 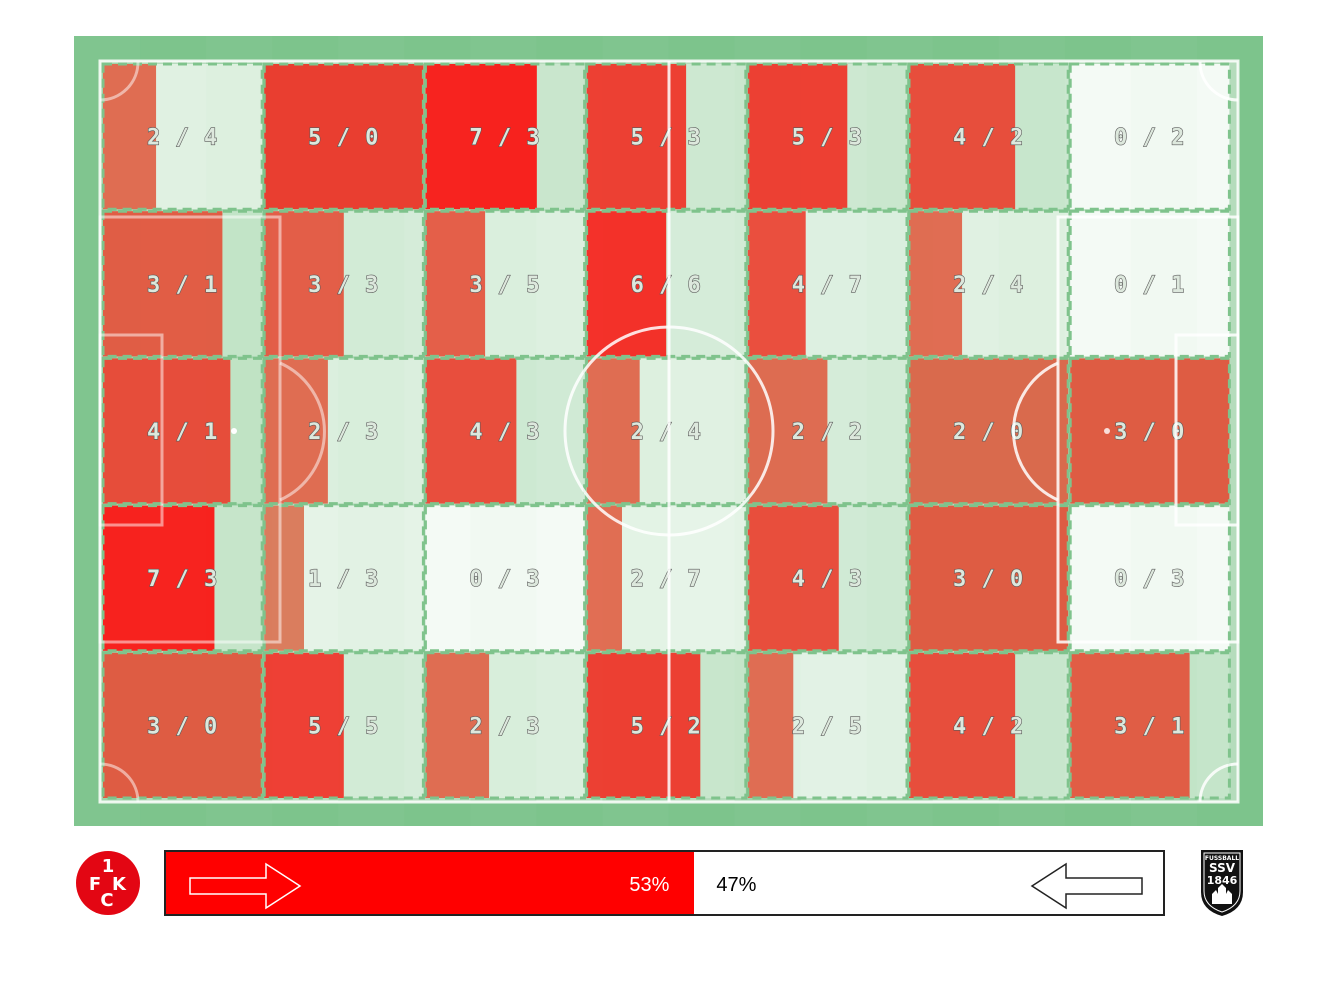 I want to click on away-logo-bottom-text: 1846, so click(x=1222, y=880).